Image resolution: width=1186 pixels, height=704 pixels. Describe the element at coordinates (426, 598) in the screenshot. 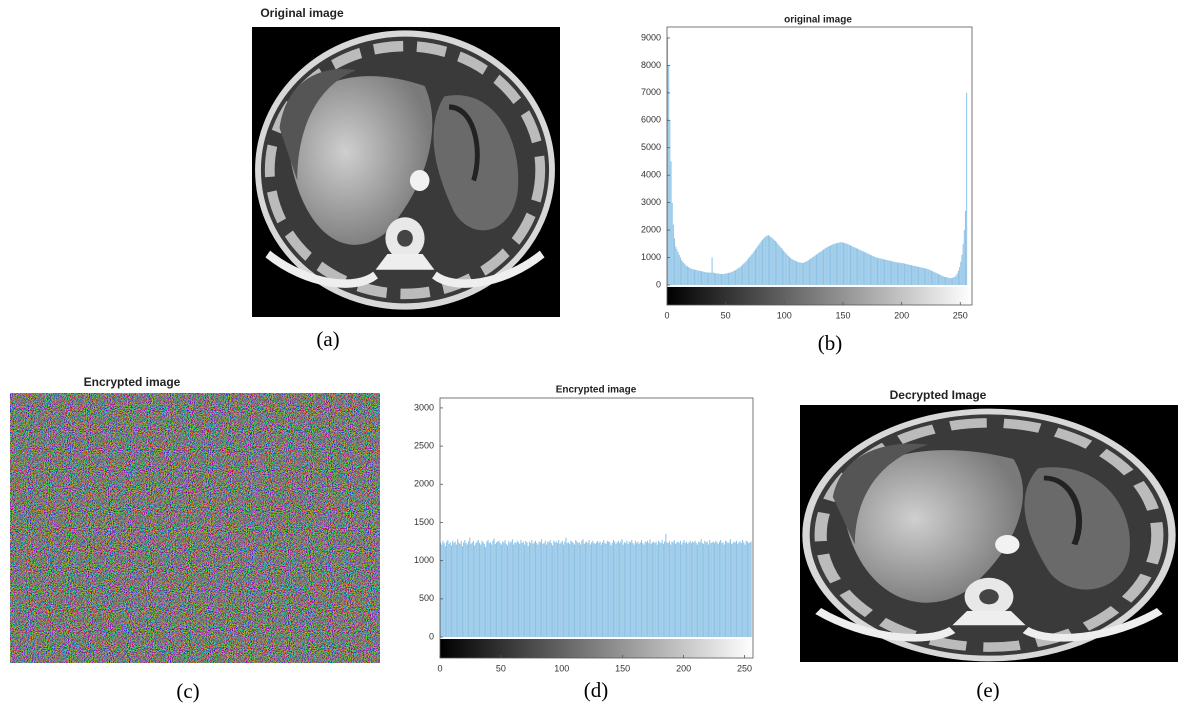

I see `y-tick-label: 500` at that location.